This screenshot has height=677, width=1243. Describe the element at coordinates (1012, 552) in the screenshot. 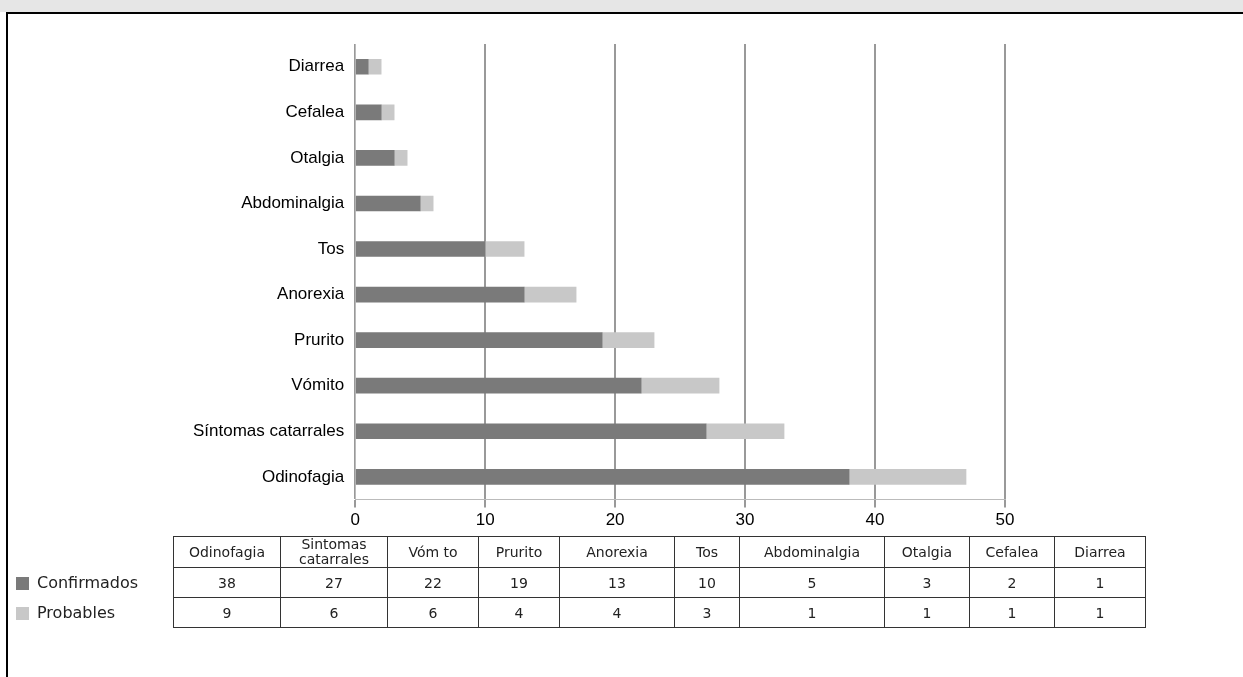

I see `category-label: Cefalea` at that location.